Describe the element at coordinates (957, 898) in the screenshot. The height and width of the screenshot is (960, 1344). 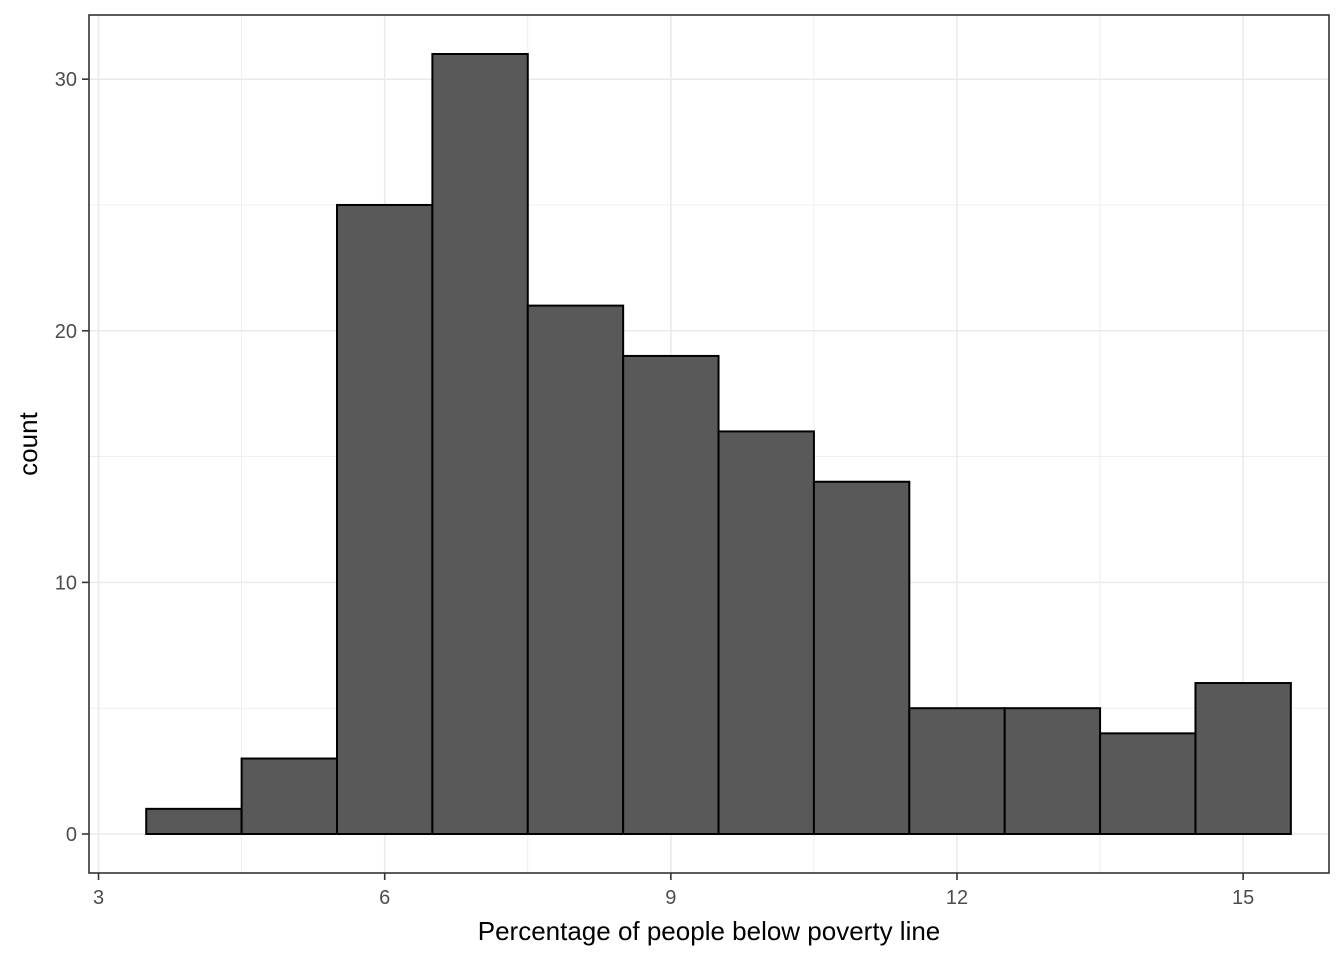
I see `x-tick-label: 12` at that location.